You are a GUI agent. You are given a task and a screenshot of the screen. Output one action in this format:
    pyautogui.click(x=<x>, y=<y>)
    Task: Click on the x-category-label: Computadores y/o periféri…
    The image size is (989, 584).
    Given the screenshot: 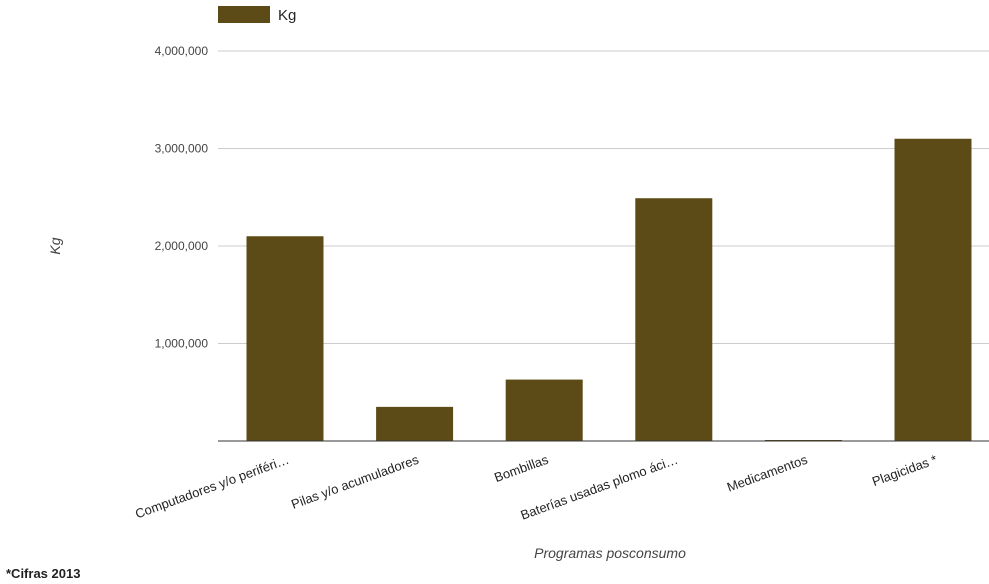 What is the action you would take?
    pyautogui.click(x=212, y=487)
    